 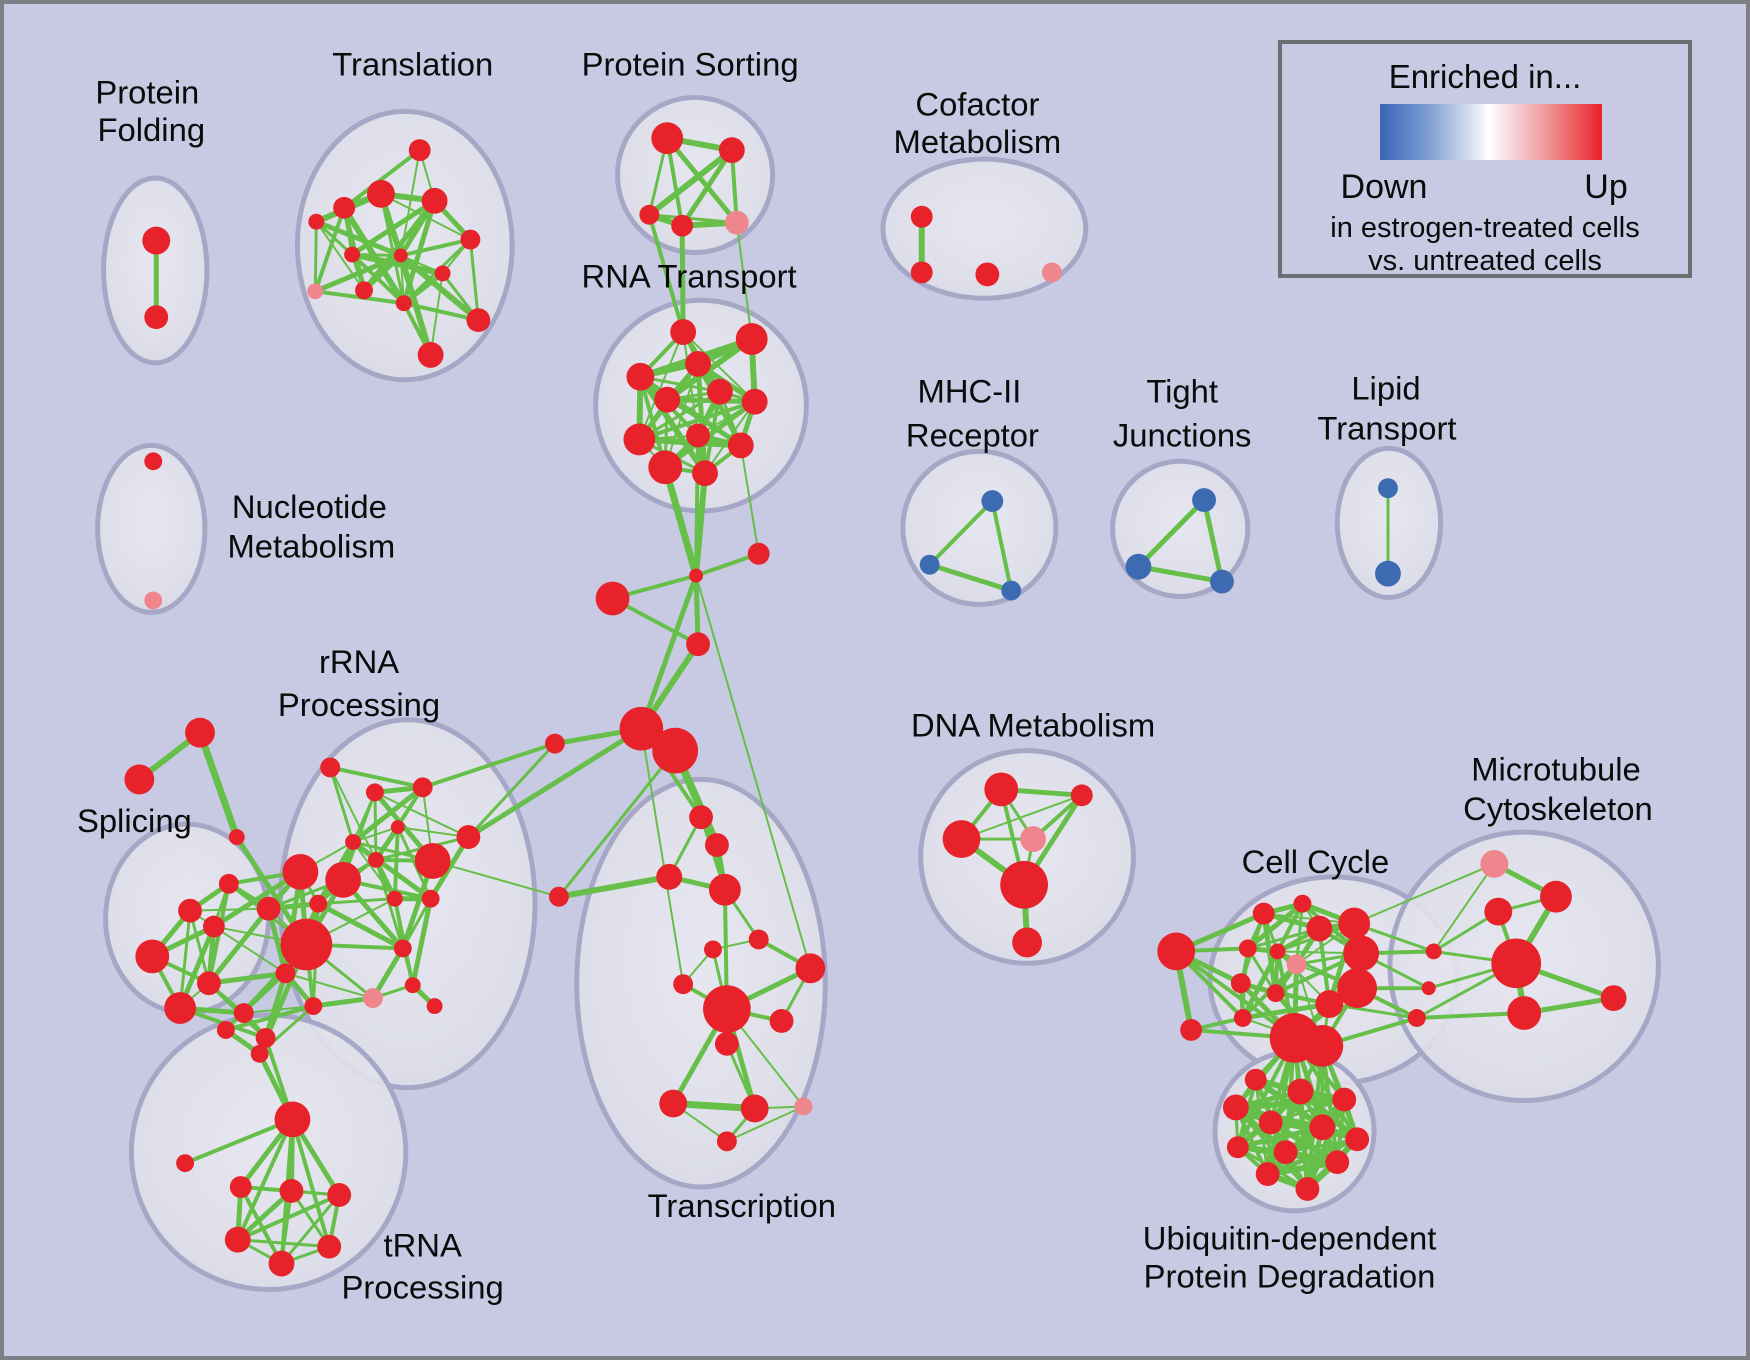 I want to click on legend-down-label: Down, so click(x=1384, y=187).